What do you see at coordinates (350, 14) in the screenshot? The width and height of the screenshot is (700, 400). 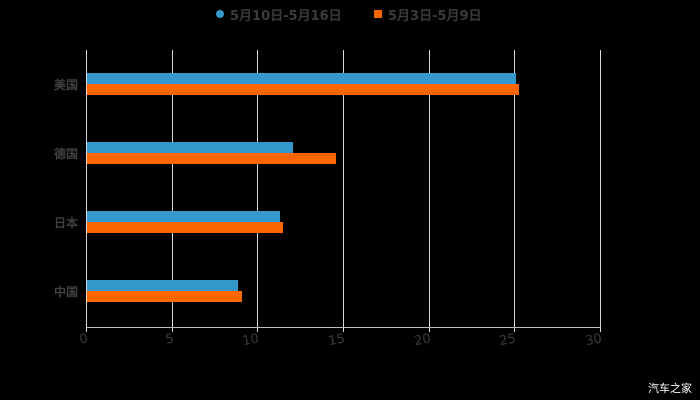 I see `legend: 5月10日-5月16日 5月3日-5月9日` at bounding box center [350, 14].